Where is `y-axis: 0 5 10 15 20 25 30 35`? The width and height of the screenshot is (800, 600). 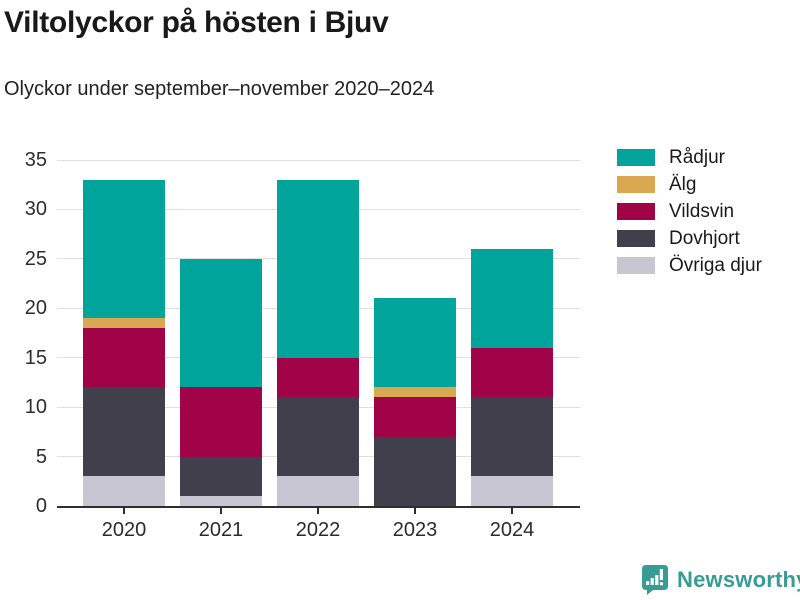
y-axis: 0 5 10 15 20 25 30 35 is located at coordinates (23, 333).